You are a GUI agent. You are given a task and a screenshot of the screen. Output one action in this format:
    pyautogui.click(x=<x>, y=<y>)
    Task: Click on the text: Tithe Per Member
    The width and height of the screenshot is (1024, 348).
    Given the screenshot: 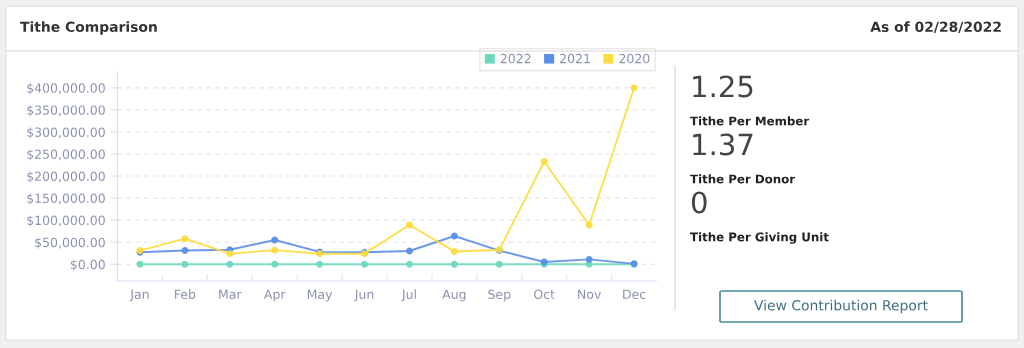 What is the action you would take?
    pyautogui.click(x=750, y=121)
    